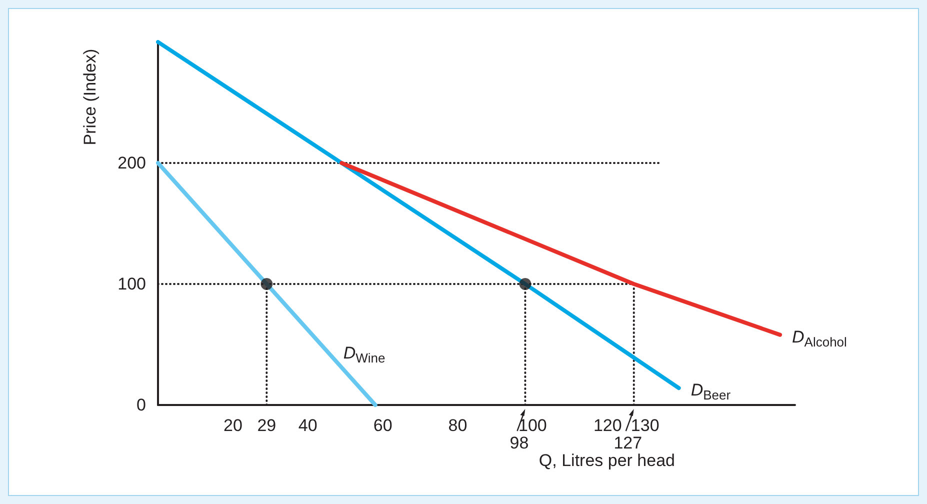  Describe the element at coordinates (382, 425) in the screenshot. I see `x-tick-label: 60` at that location.